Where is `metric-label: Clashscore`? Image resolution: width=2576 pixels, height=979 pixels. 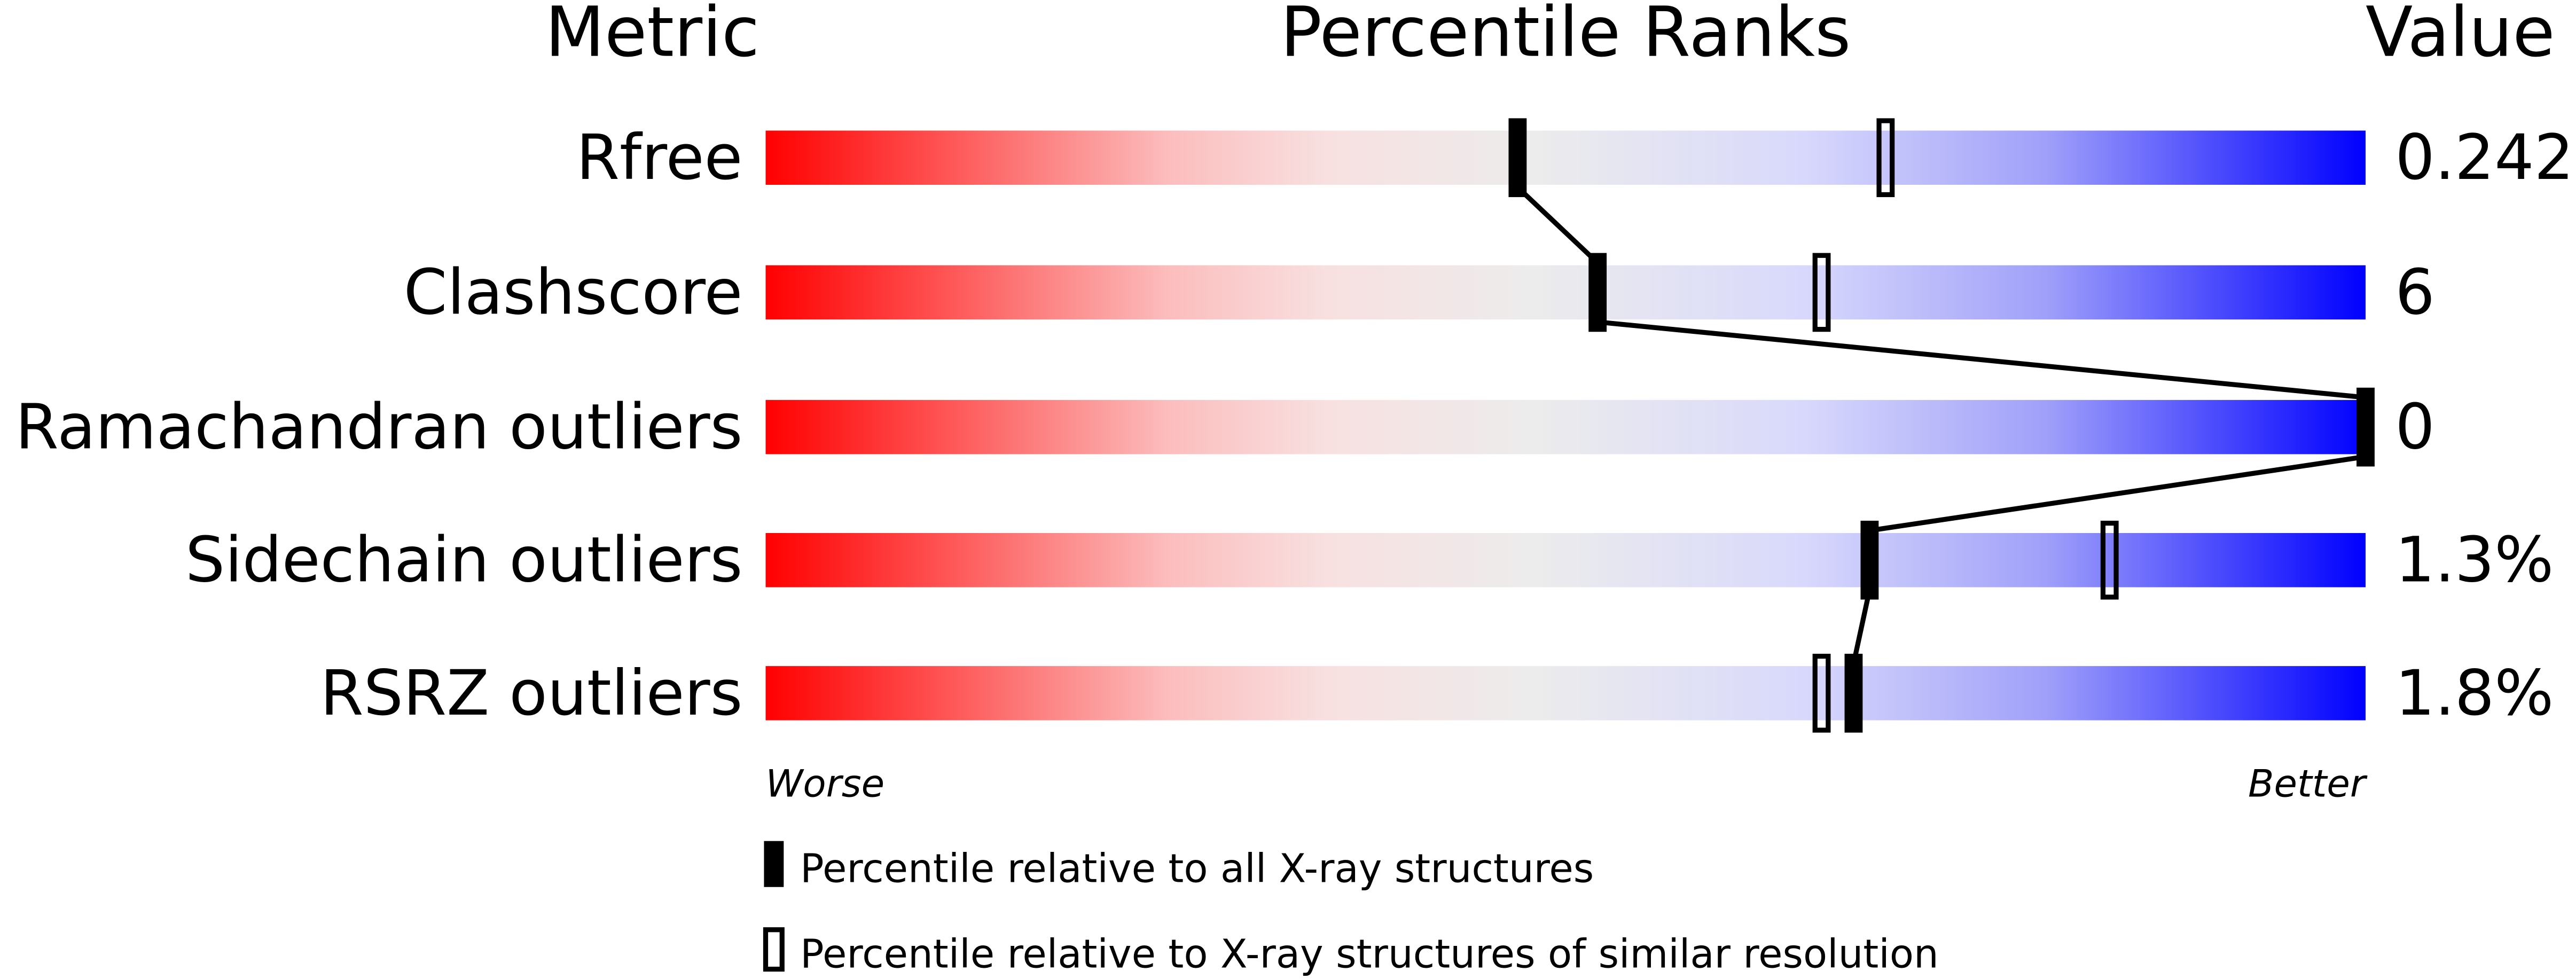 metric-label: Clashscore is located at coordinates (573, 292).